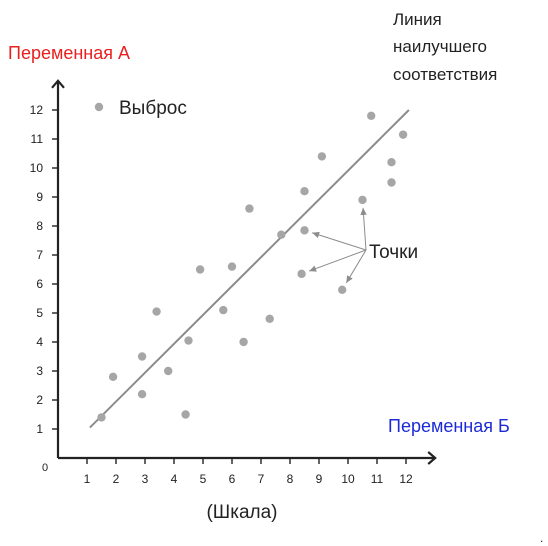 The image size is (548, 546). What do you see at coordinates (87, 479) in the screenshot?
I see `x-tick-label: 1` at bounding box center [87, 479].